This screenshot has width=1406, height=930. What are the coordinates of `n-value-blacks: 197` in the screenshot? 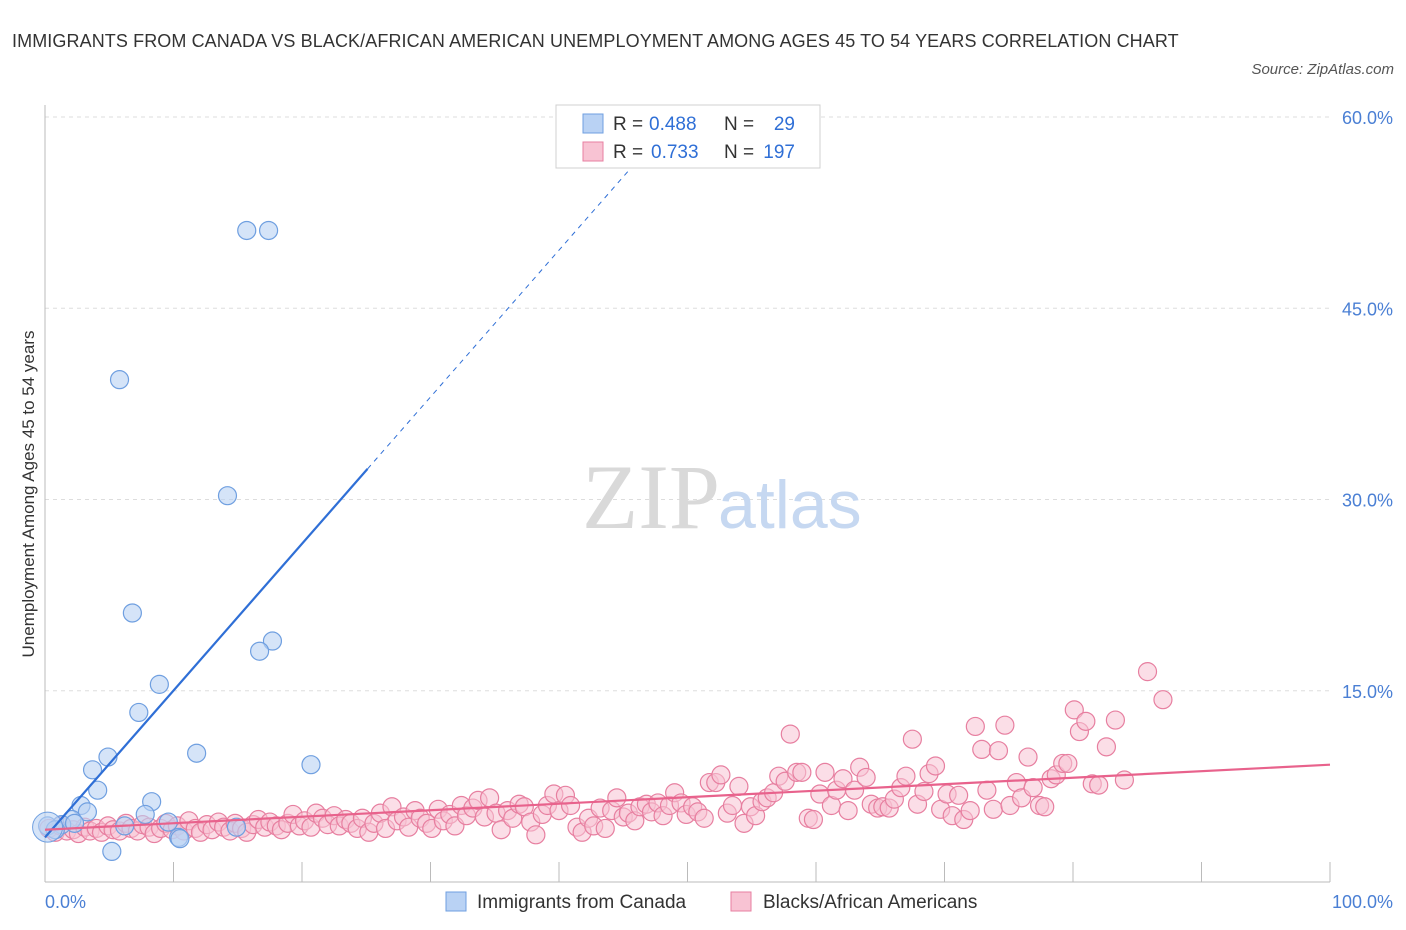 It's located at (779, 152).